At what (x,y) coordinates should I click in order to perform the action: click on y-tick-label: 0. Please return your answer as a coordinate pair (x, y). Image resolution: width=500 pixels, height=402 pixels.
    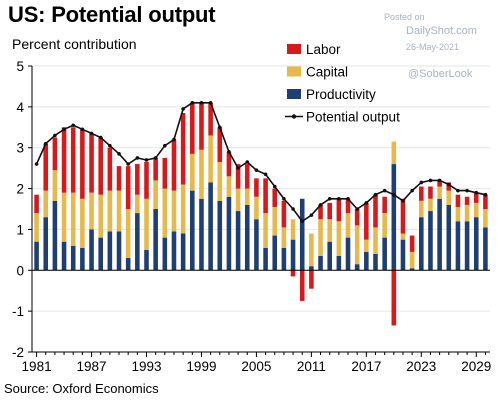
    Looking at the image, I should click on (20, 270).